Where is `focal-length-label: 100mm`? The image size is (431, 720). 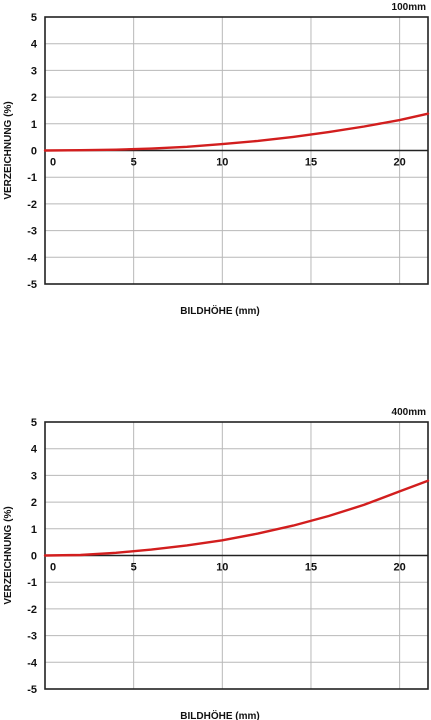 focal-length-label: 100mm is located at coordinates (409, 7).